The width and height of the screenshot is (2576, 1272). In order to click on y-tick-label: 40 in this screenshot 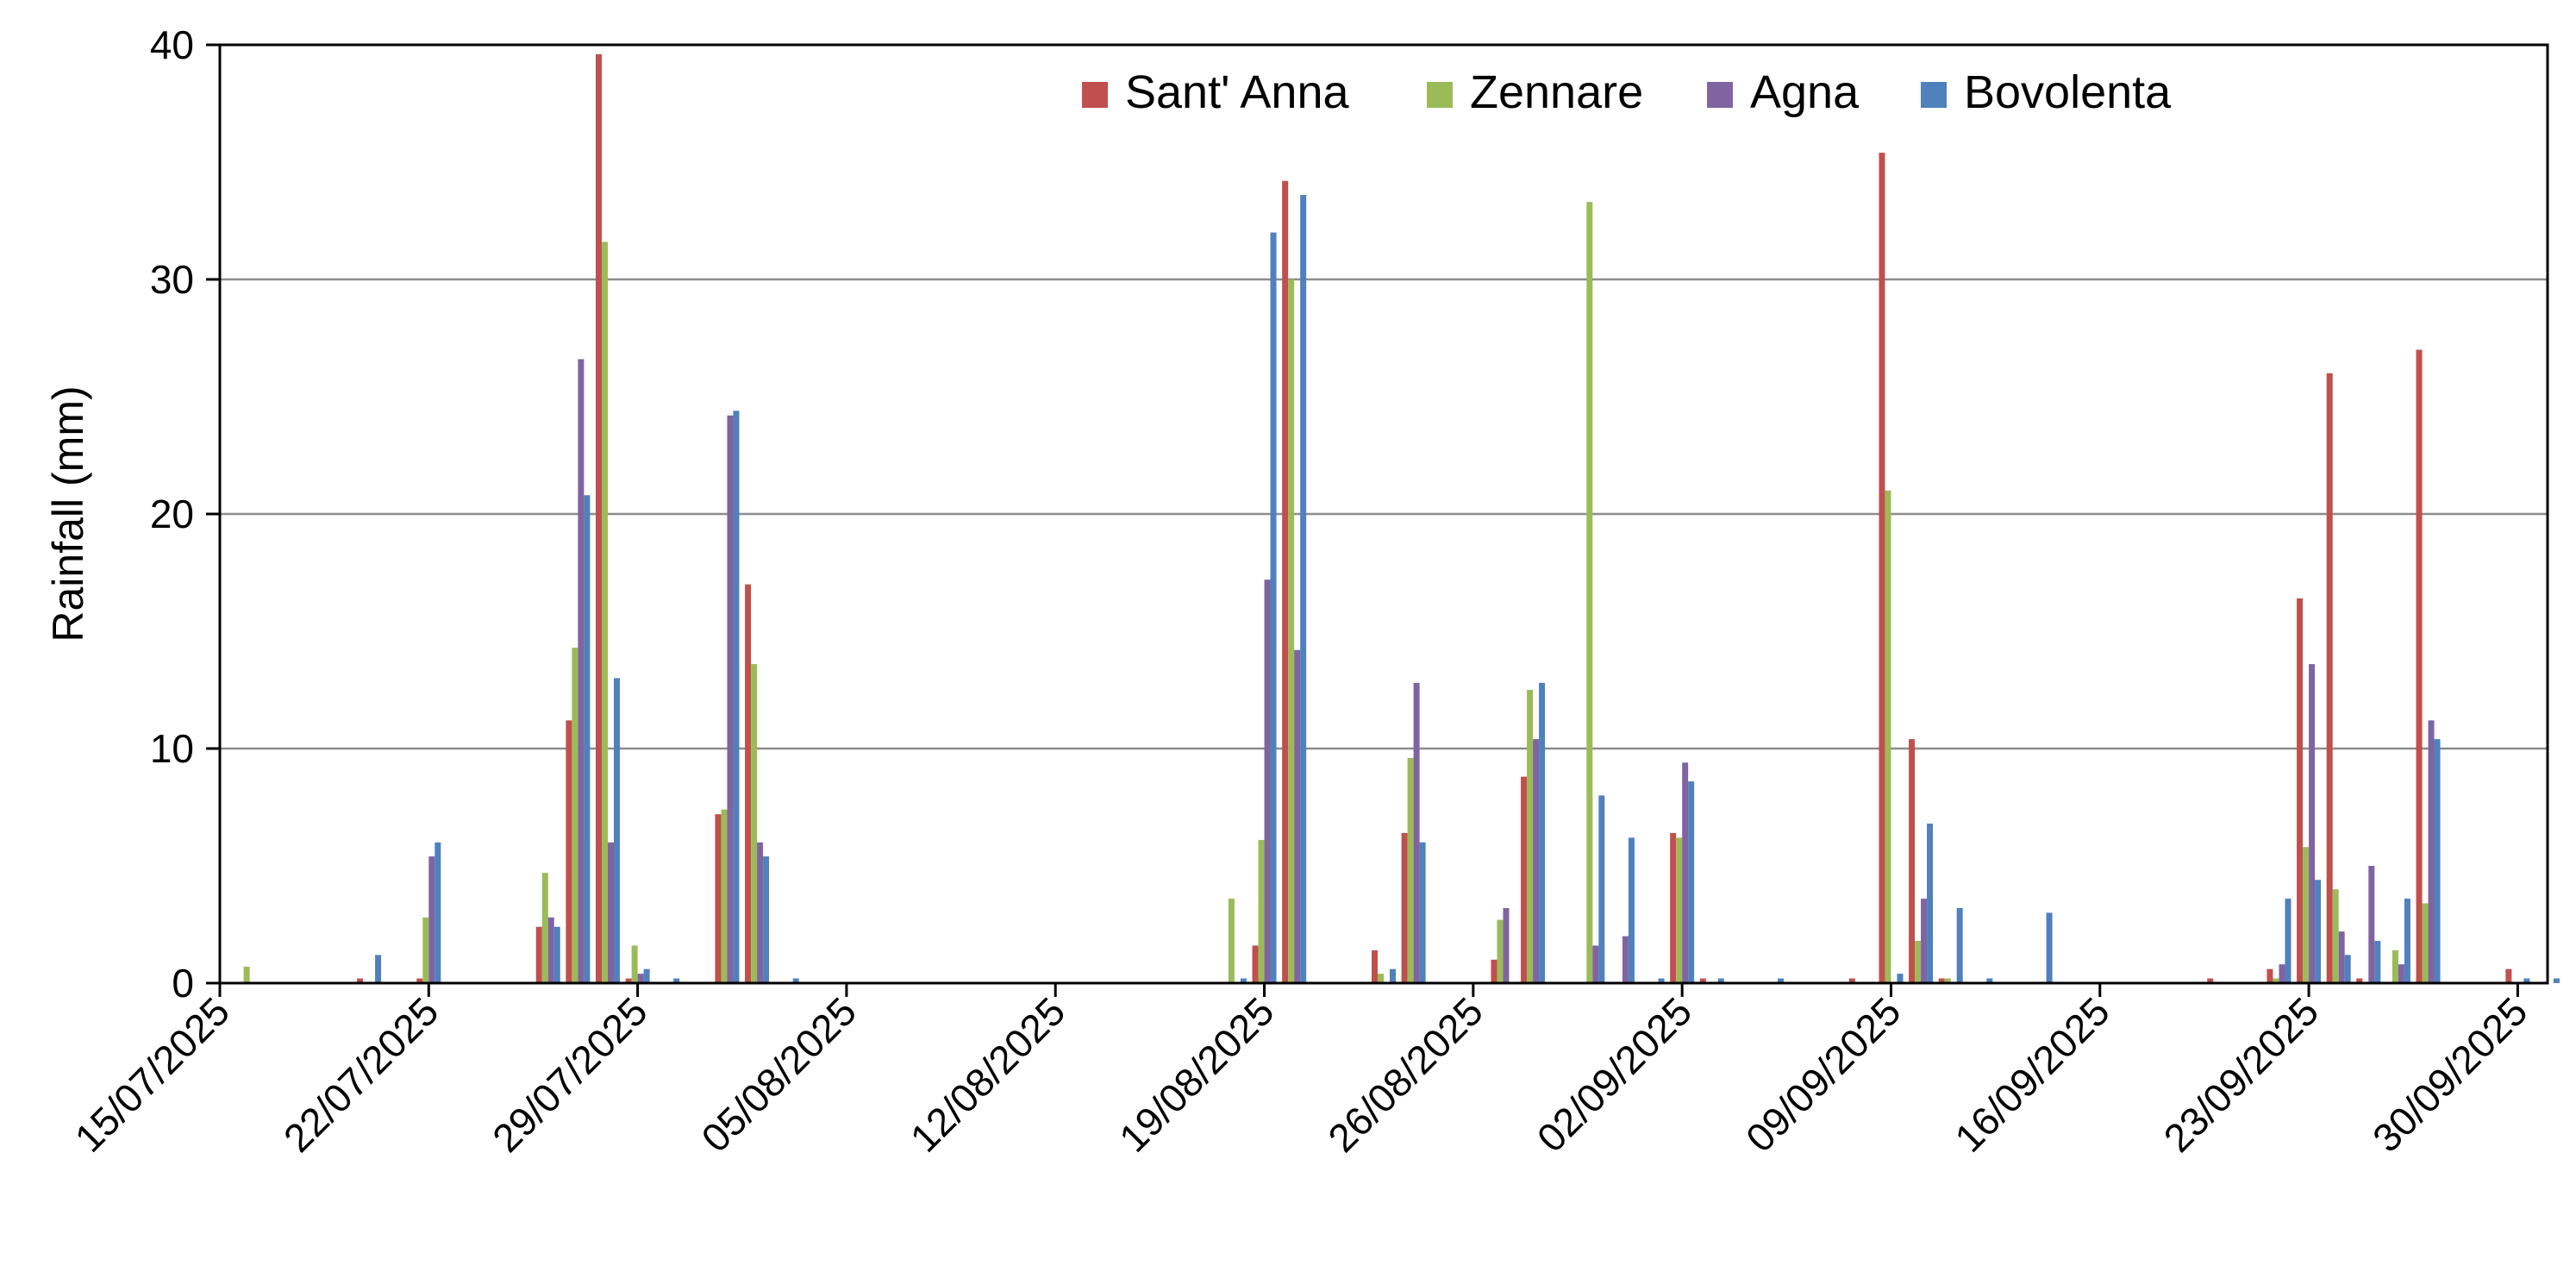, I will do `click(172, 44)`.